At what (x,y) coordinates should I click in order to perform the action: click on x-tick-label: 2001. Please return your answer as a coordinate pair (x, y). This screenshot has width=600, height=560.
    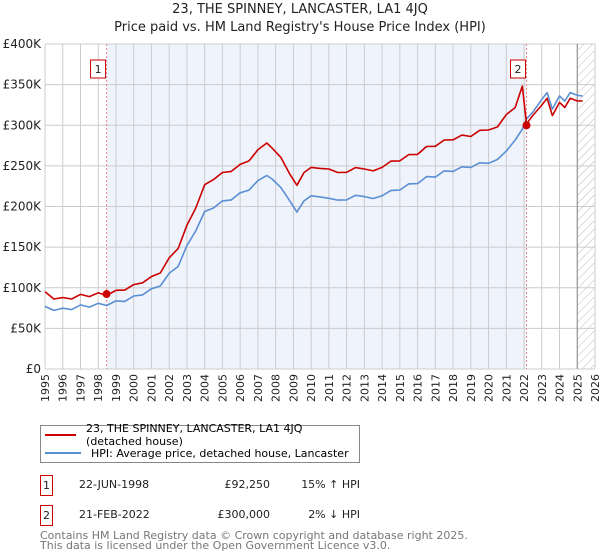
    Looking at the image, I should click on (151, 388).